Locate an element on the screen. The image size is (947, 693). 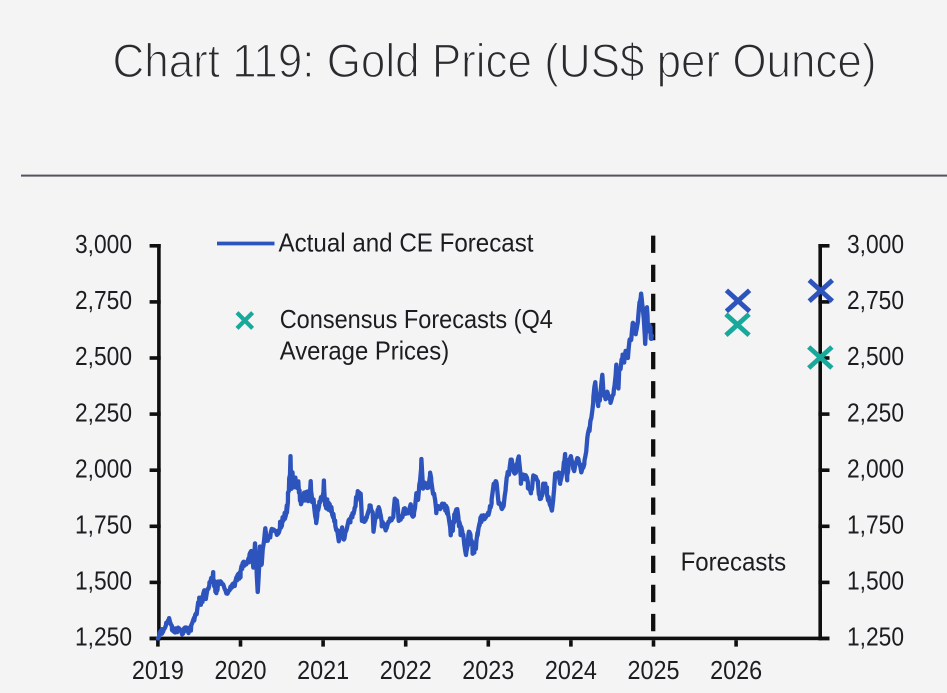
svg-text: 2025 is located at coordinates (654, 670).